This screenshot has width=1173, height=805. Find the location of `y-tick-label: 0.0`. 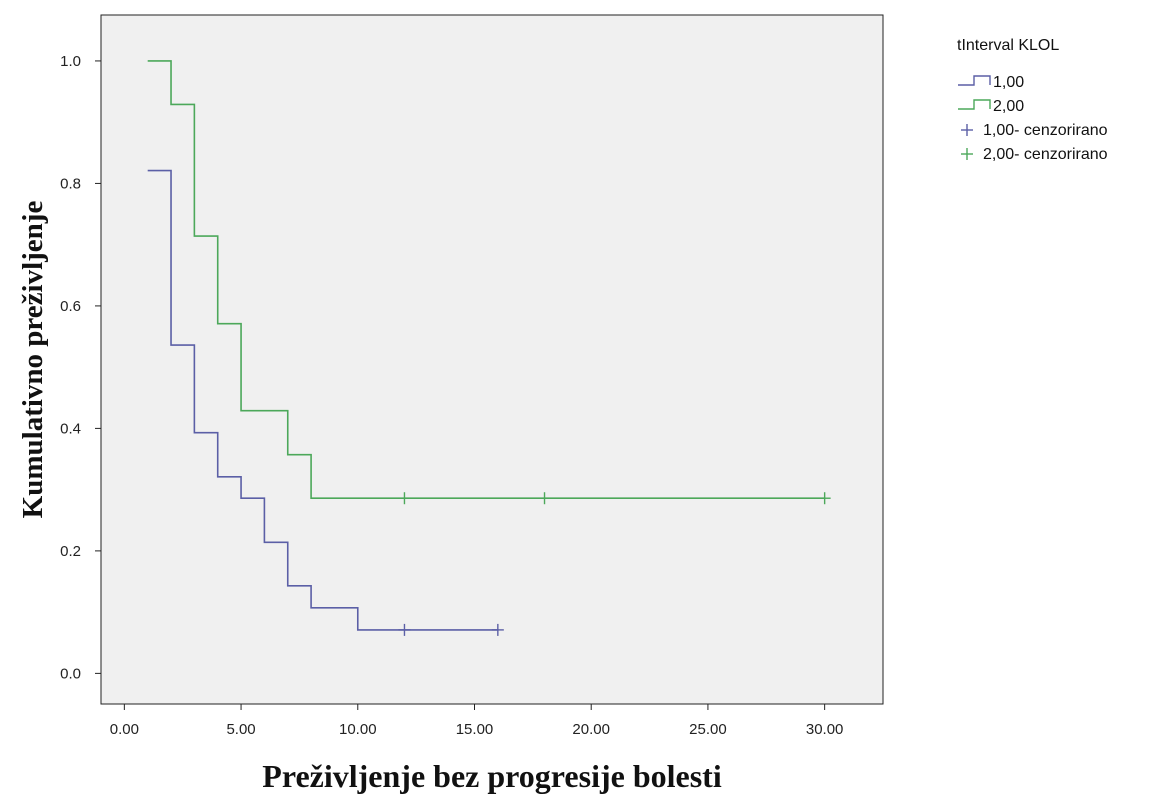

y-tick-label: 0.0 is located at coordinates (70, 673).